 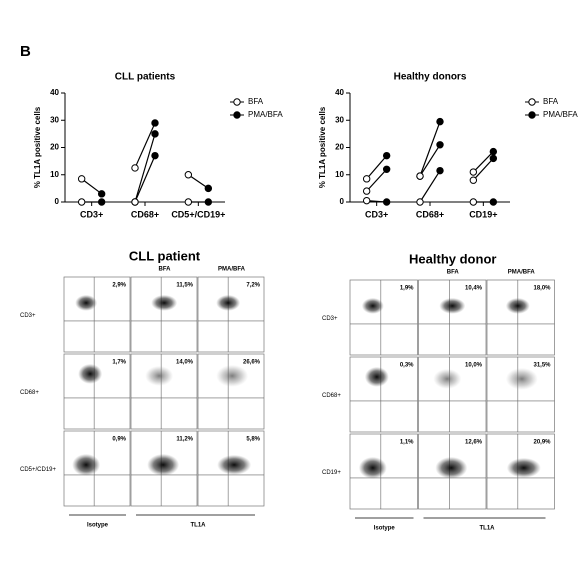 What do you see at coordinates (184, 286) in the screenshot?
I see `quadrant-percent: 11,5%` at bounding box center [184, 286].